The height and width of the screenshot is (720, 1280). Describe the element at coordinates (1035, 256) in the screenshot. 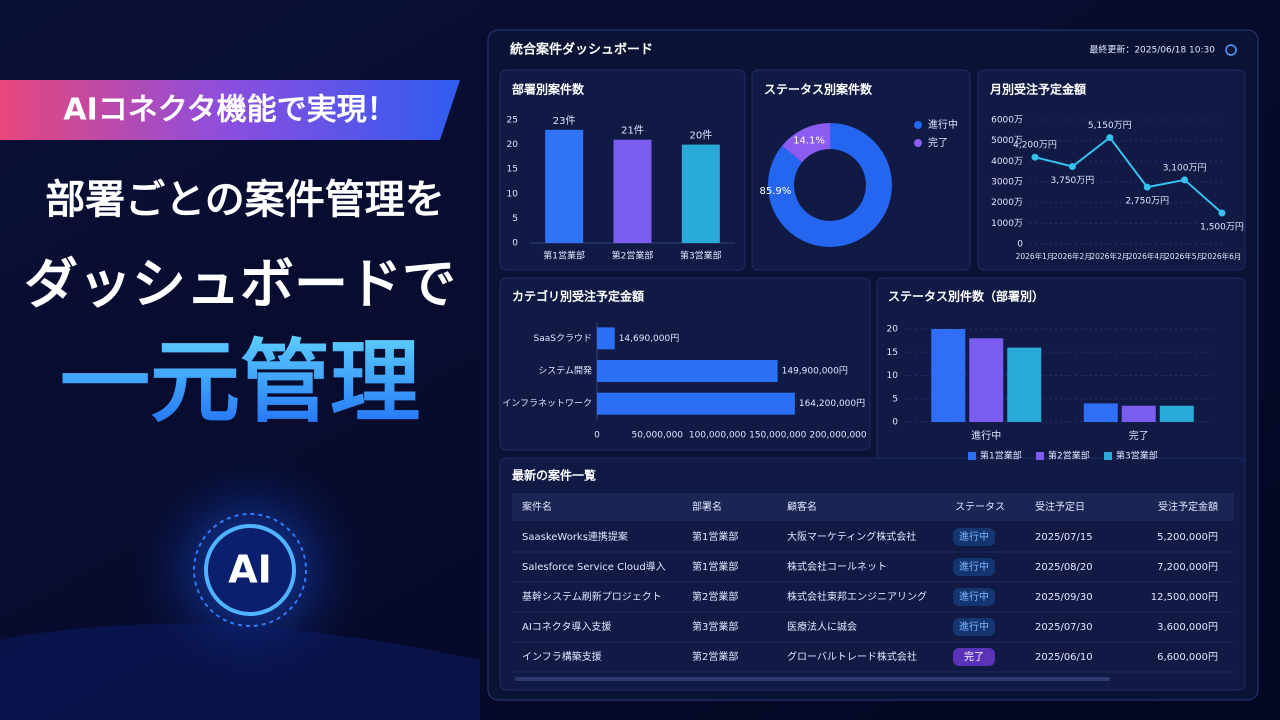

I see `x-tick-label: 2026年1月` at that location.